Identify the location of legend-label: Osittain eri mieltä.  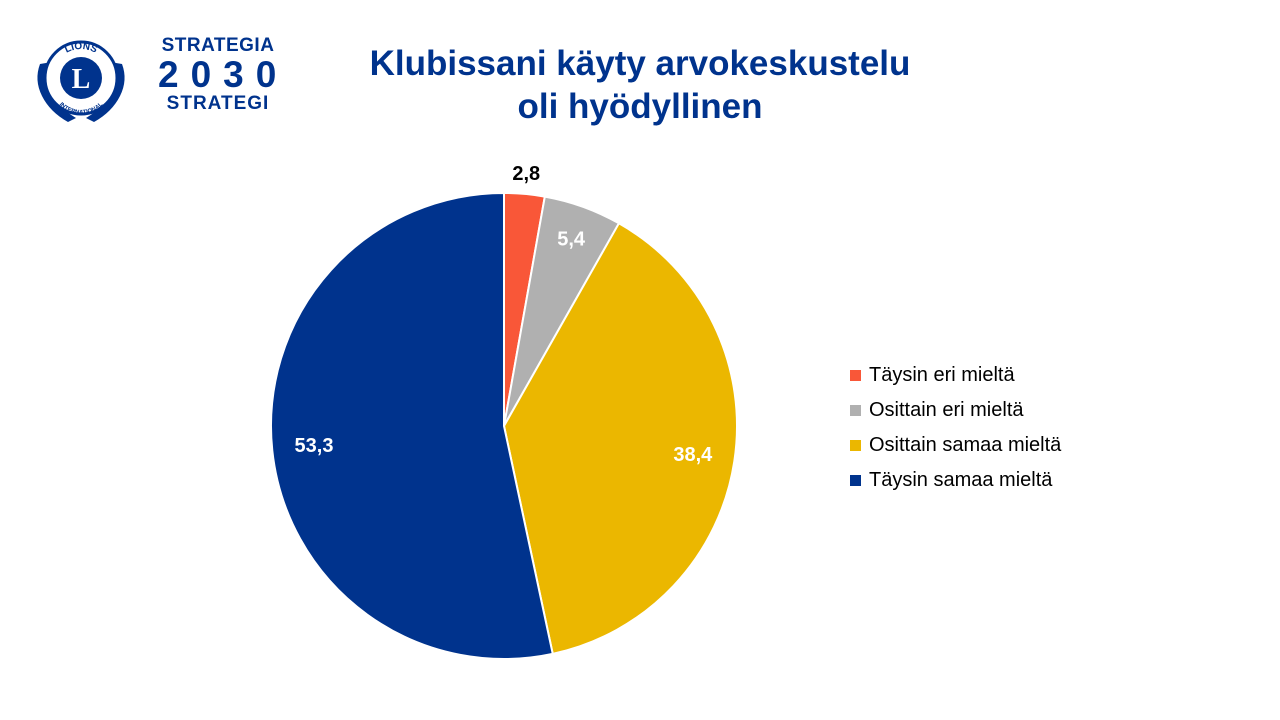
(946, 410).